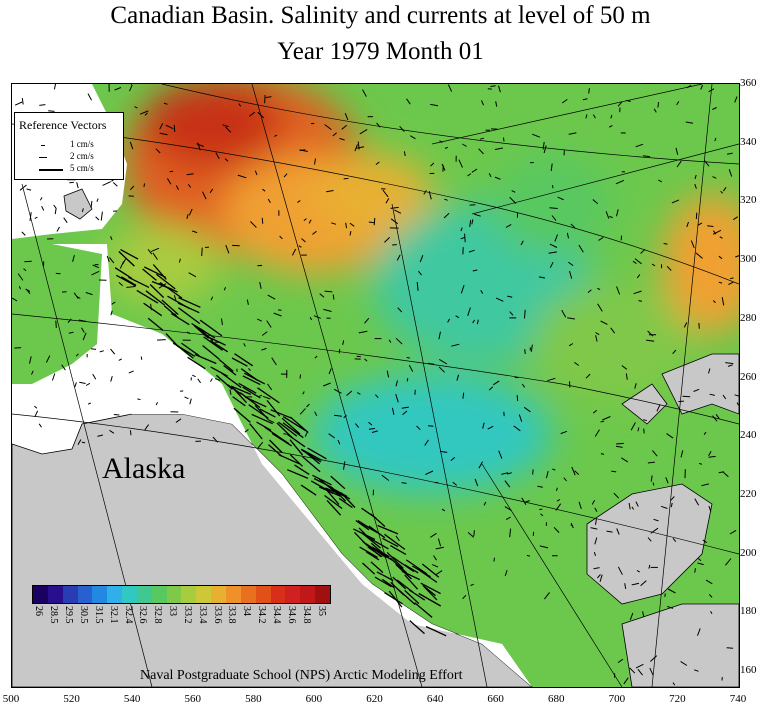 The width and height of the screenshot is (761, 708). I want to click on colorbar-tick-label: 34.4, so click(277, 615).